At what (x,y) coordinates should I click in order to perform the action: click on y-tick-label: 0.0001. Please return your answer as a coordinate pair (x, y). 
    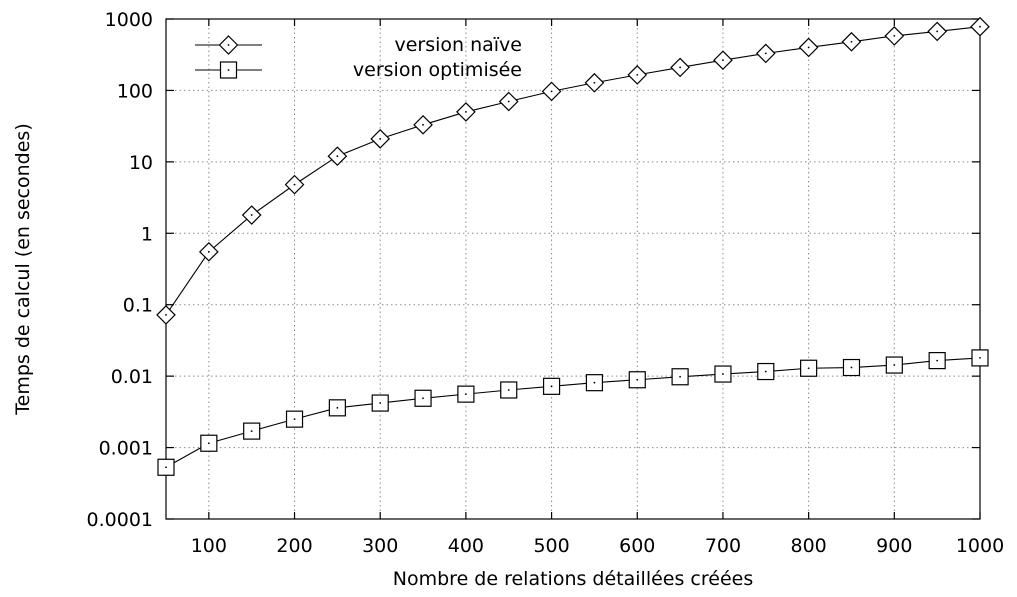
    Looking at the image, I should click on (120, 520).